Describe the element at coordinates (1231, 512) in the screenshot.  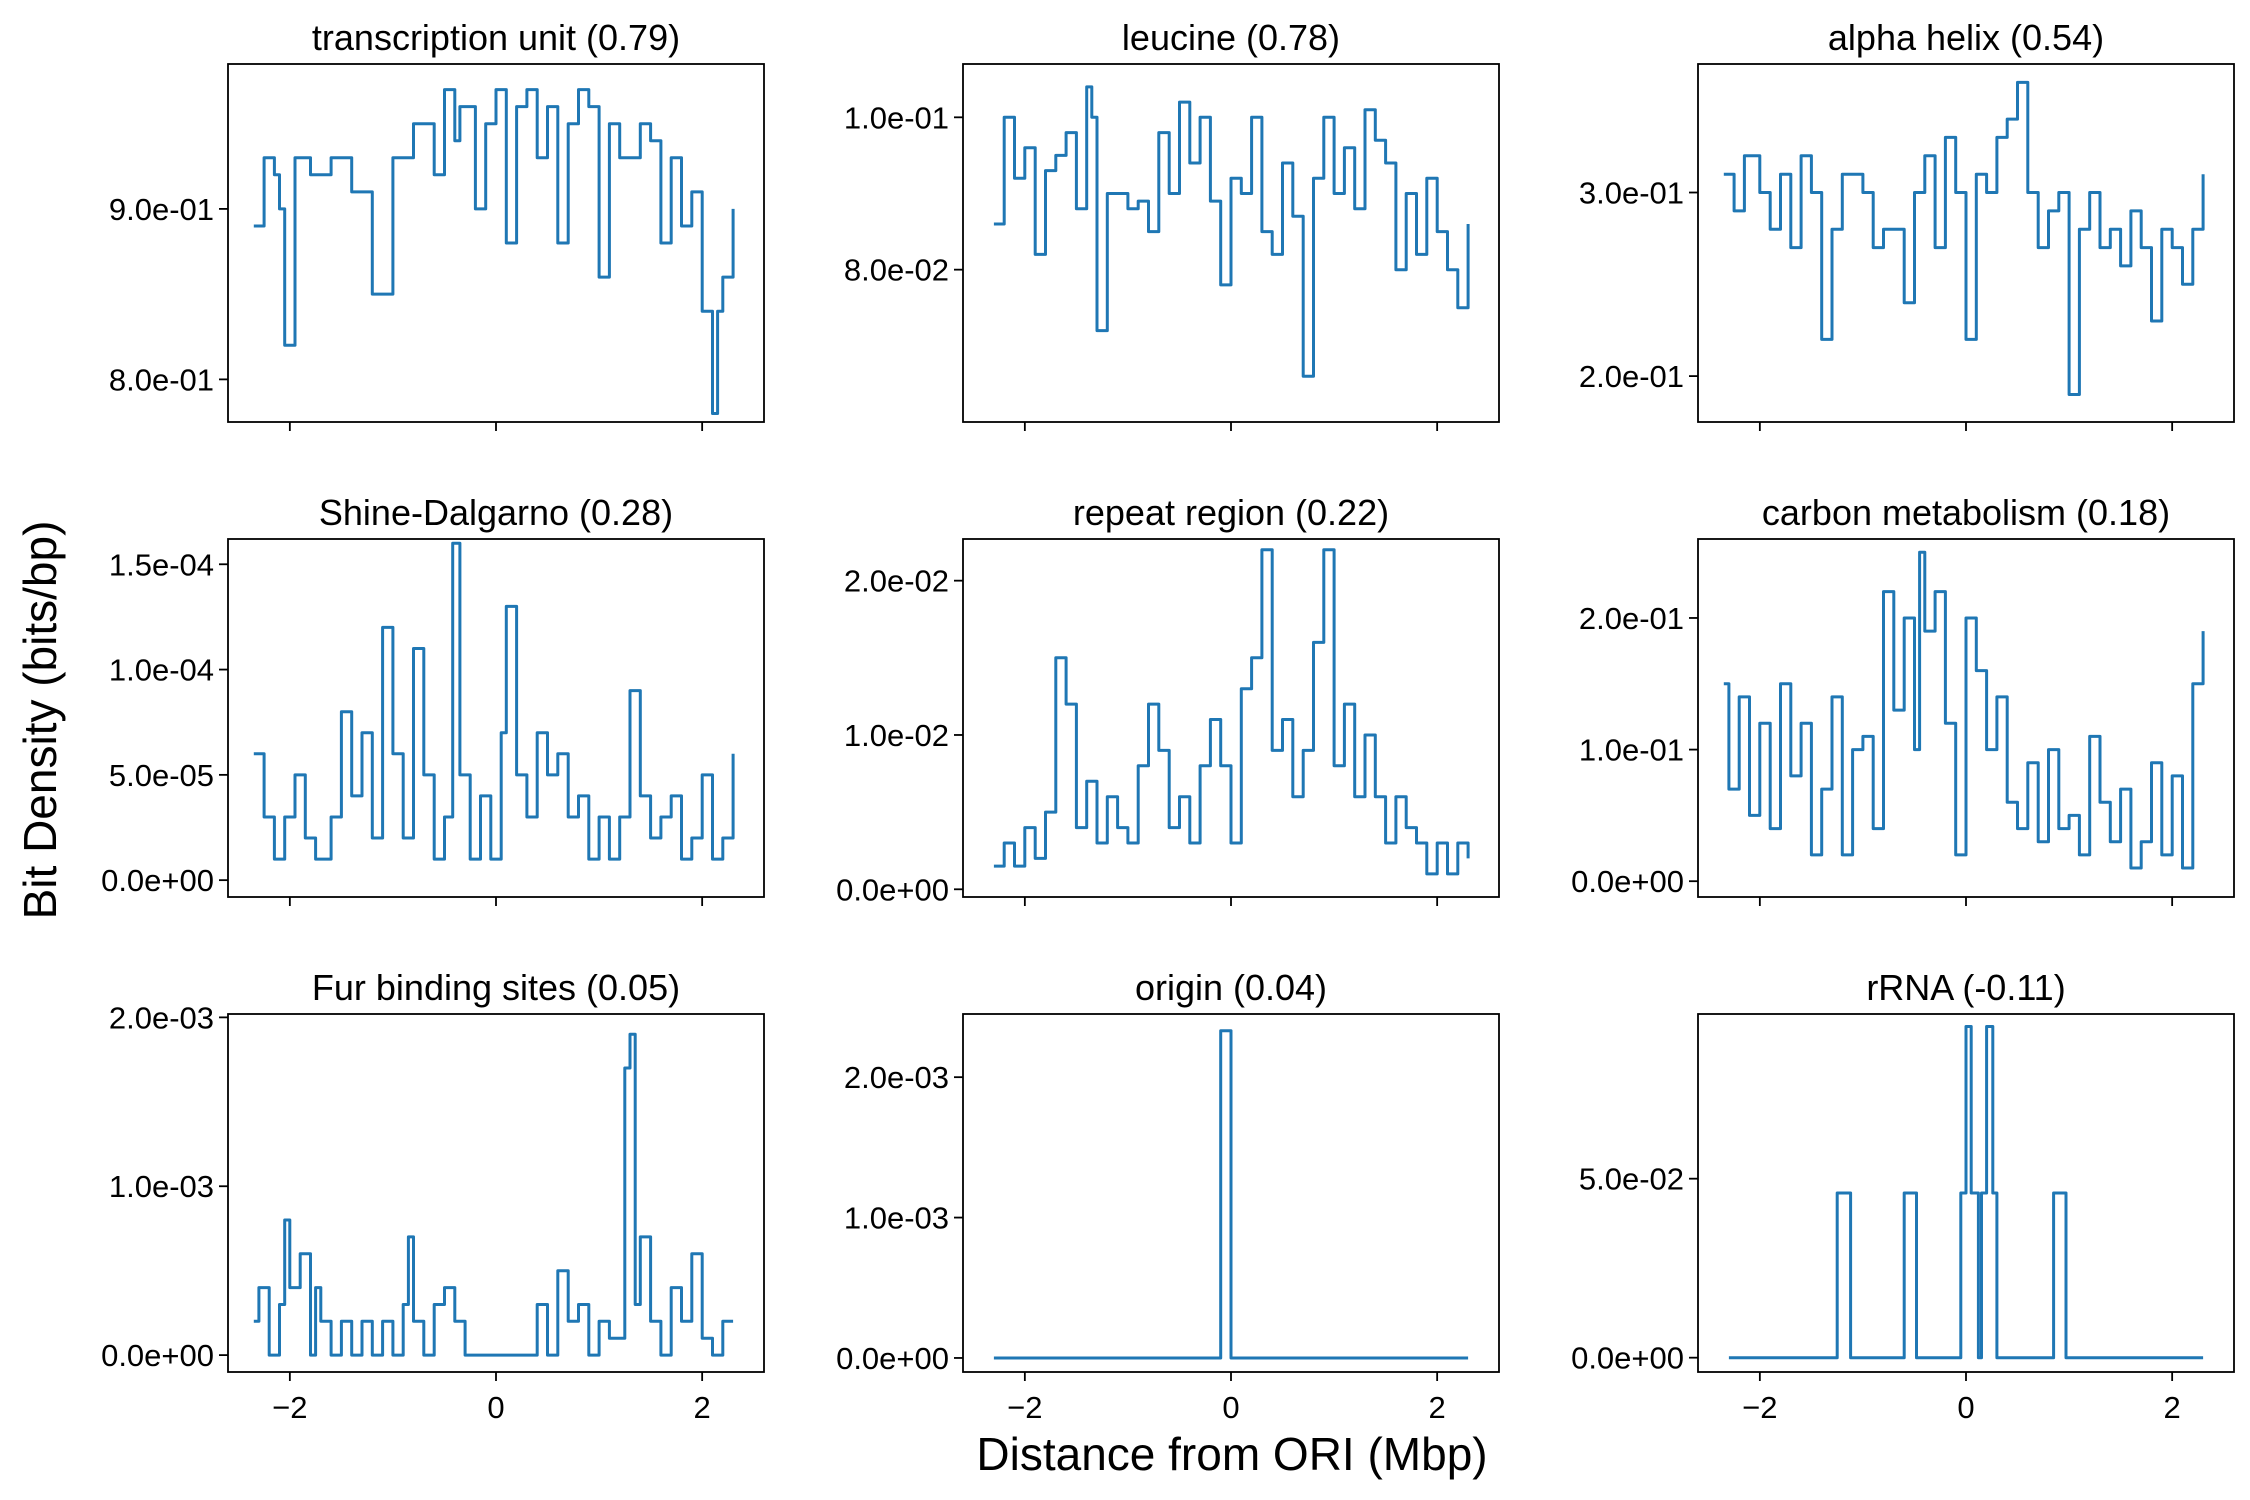
I see `subplot-title: repeat region (0.22)` at that location.